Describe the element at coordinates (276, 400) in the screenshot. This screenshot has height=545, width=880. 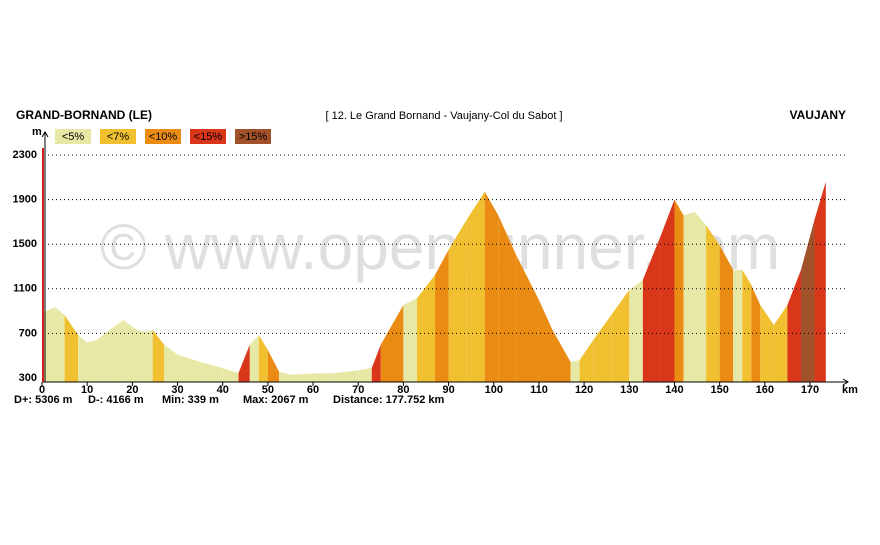
I see `stat: Max: 2067 m` at that location.